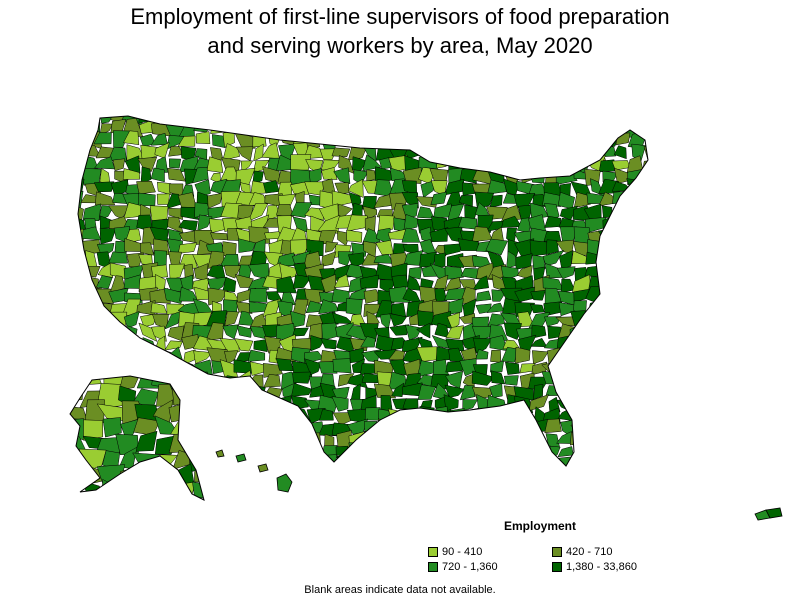  I want to click on alaska-areas, so click(137, 438).